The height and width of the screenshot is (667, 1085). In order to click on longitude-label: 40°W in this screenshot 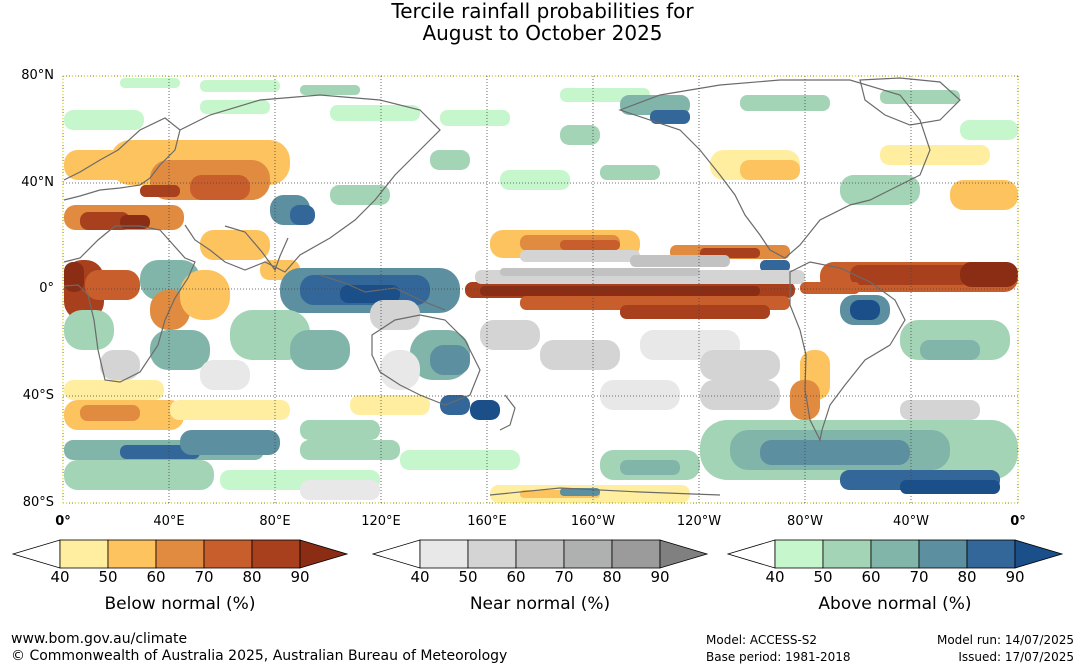, I will do `click(911, 521)`.